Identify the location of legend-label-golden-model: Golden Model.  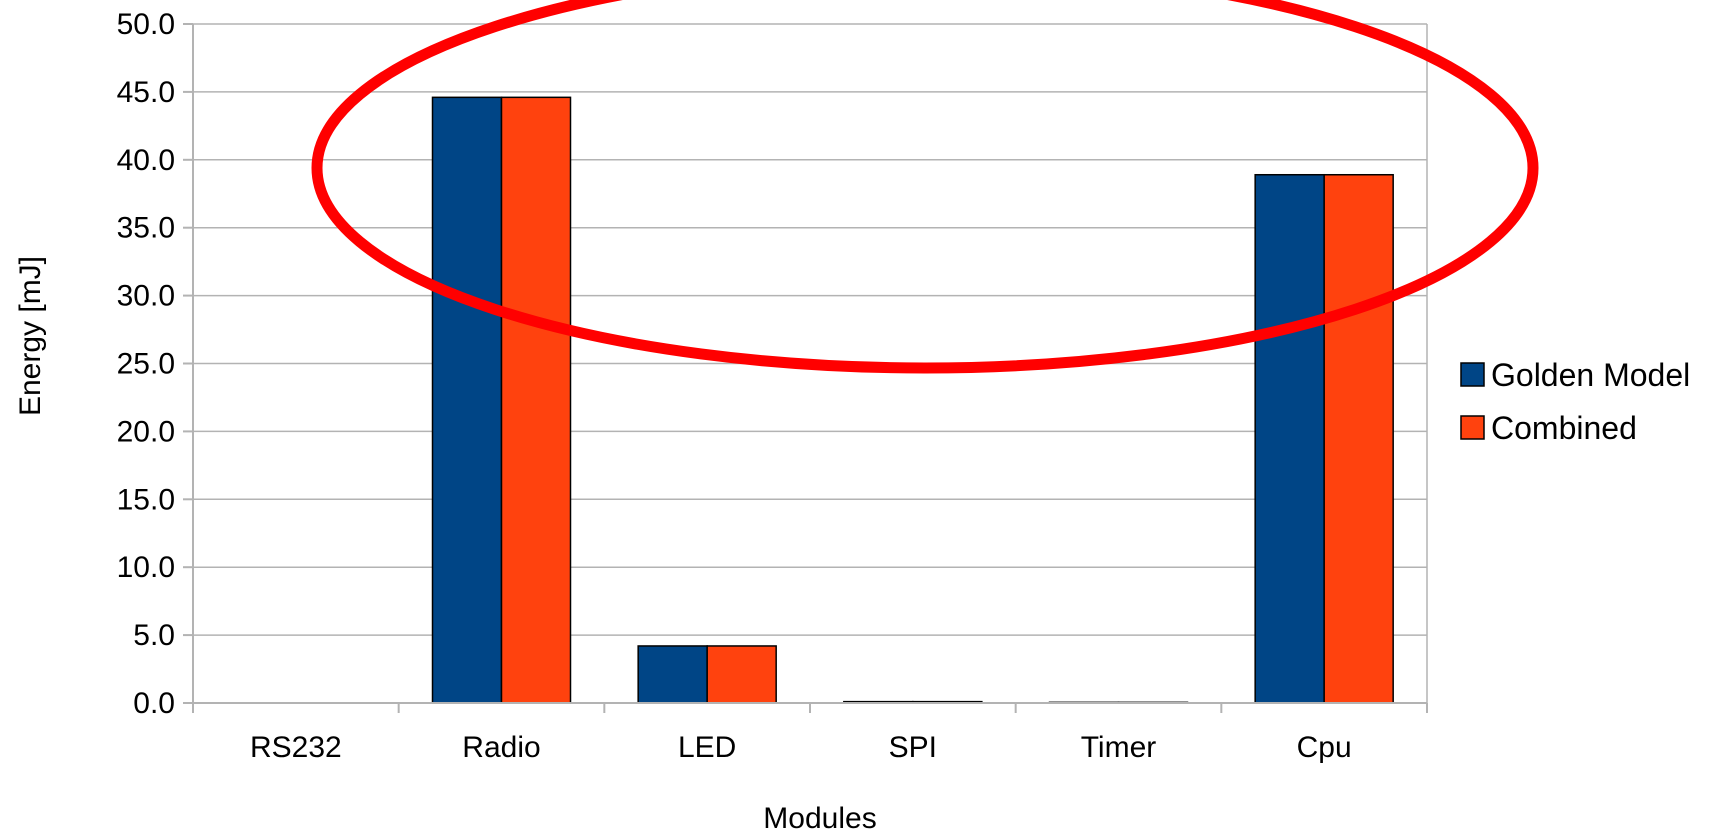
(1590, 375).